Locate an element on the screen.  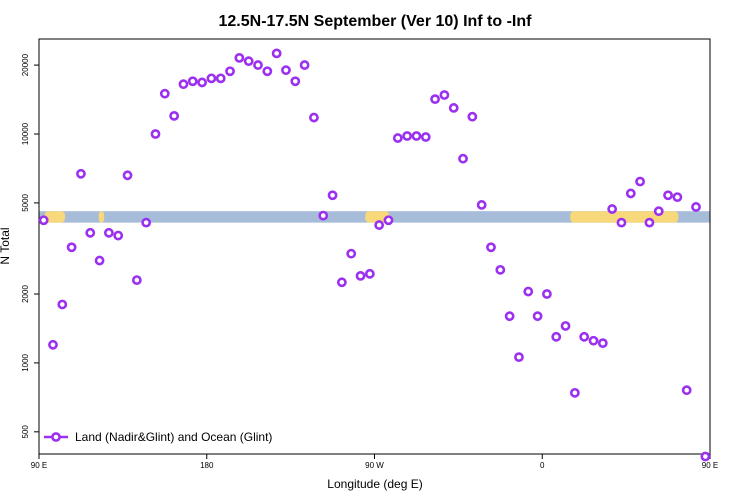
legend: Land (Nadir&Glint) and Ocean (Glint) is located at coordinates (158, 437).